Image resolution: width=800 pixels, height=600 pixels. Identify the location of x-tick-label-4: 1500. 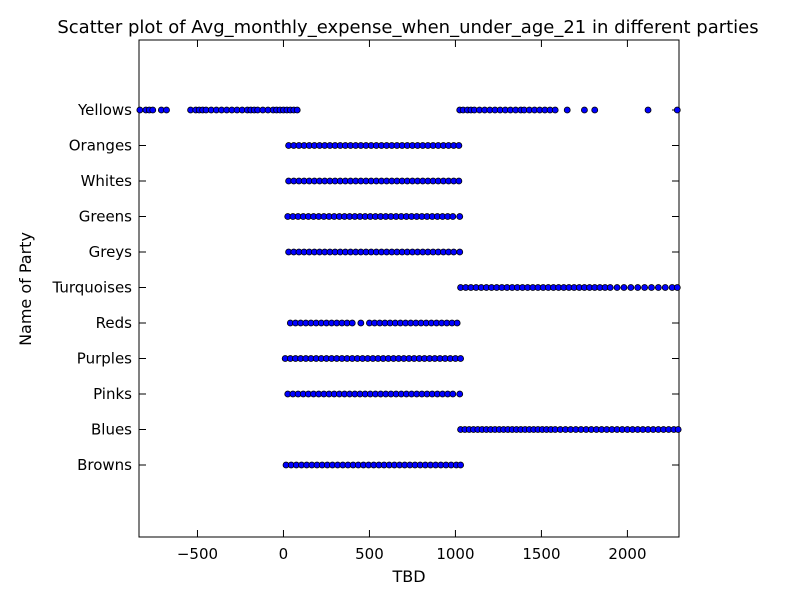
(541, 554).